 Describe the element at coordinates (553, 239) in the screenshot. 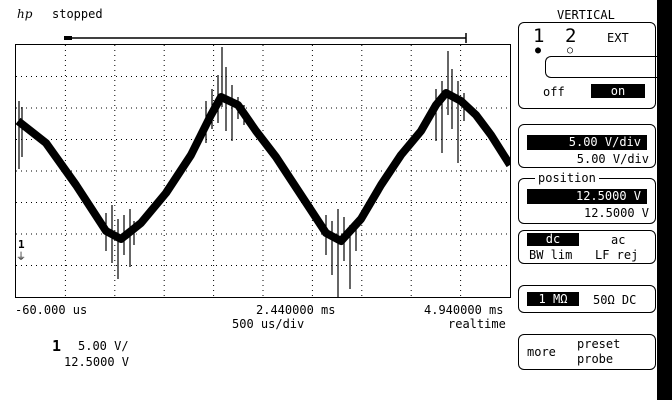

I see `coupling-dc-option: dc` at that location.